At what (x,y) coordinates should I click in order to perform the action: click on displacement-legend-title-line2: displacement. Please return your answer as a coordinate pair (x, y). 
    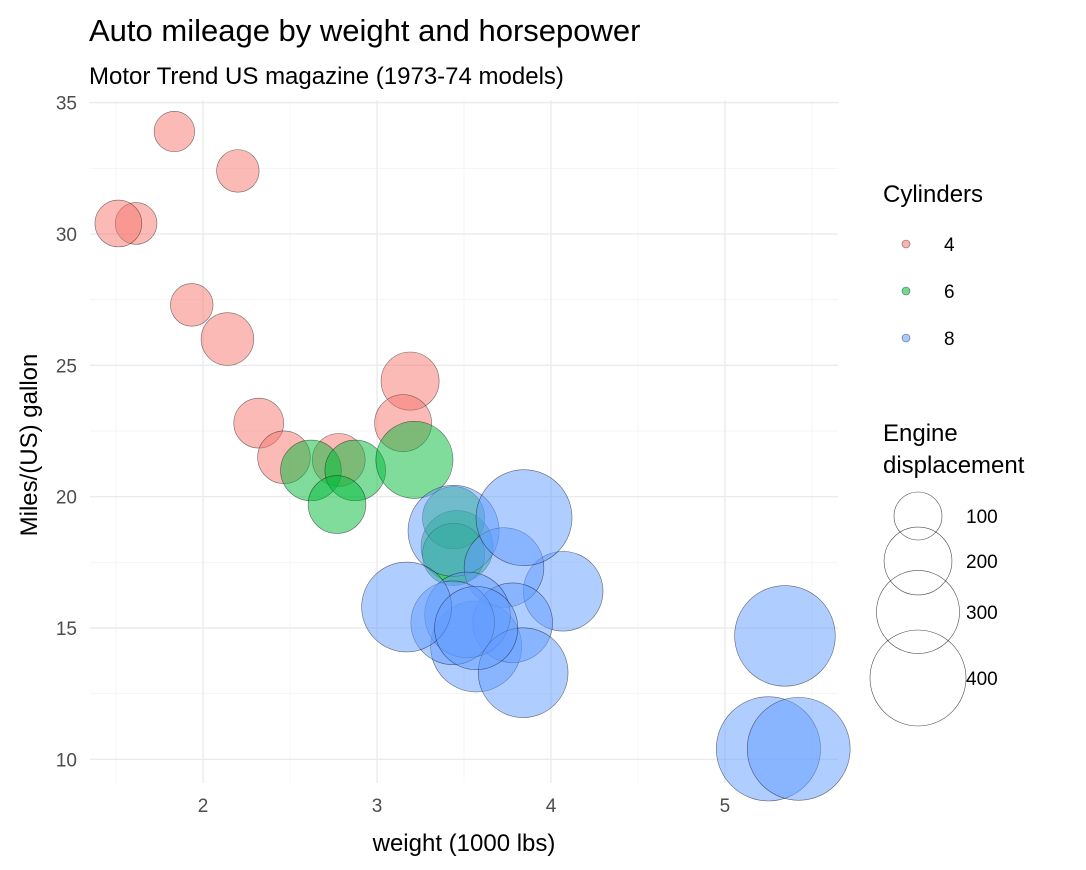
    Looking at the image, I should click on (954, 465).